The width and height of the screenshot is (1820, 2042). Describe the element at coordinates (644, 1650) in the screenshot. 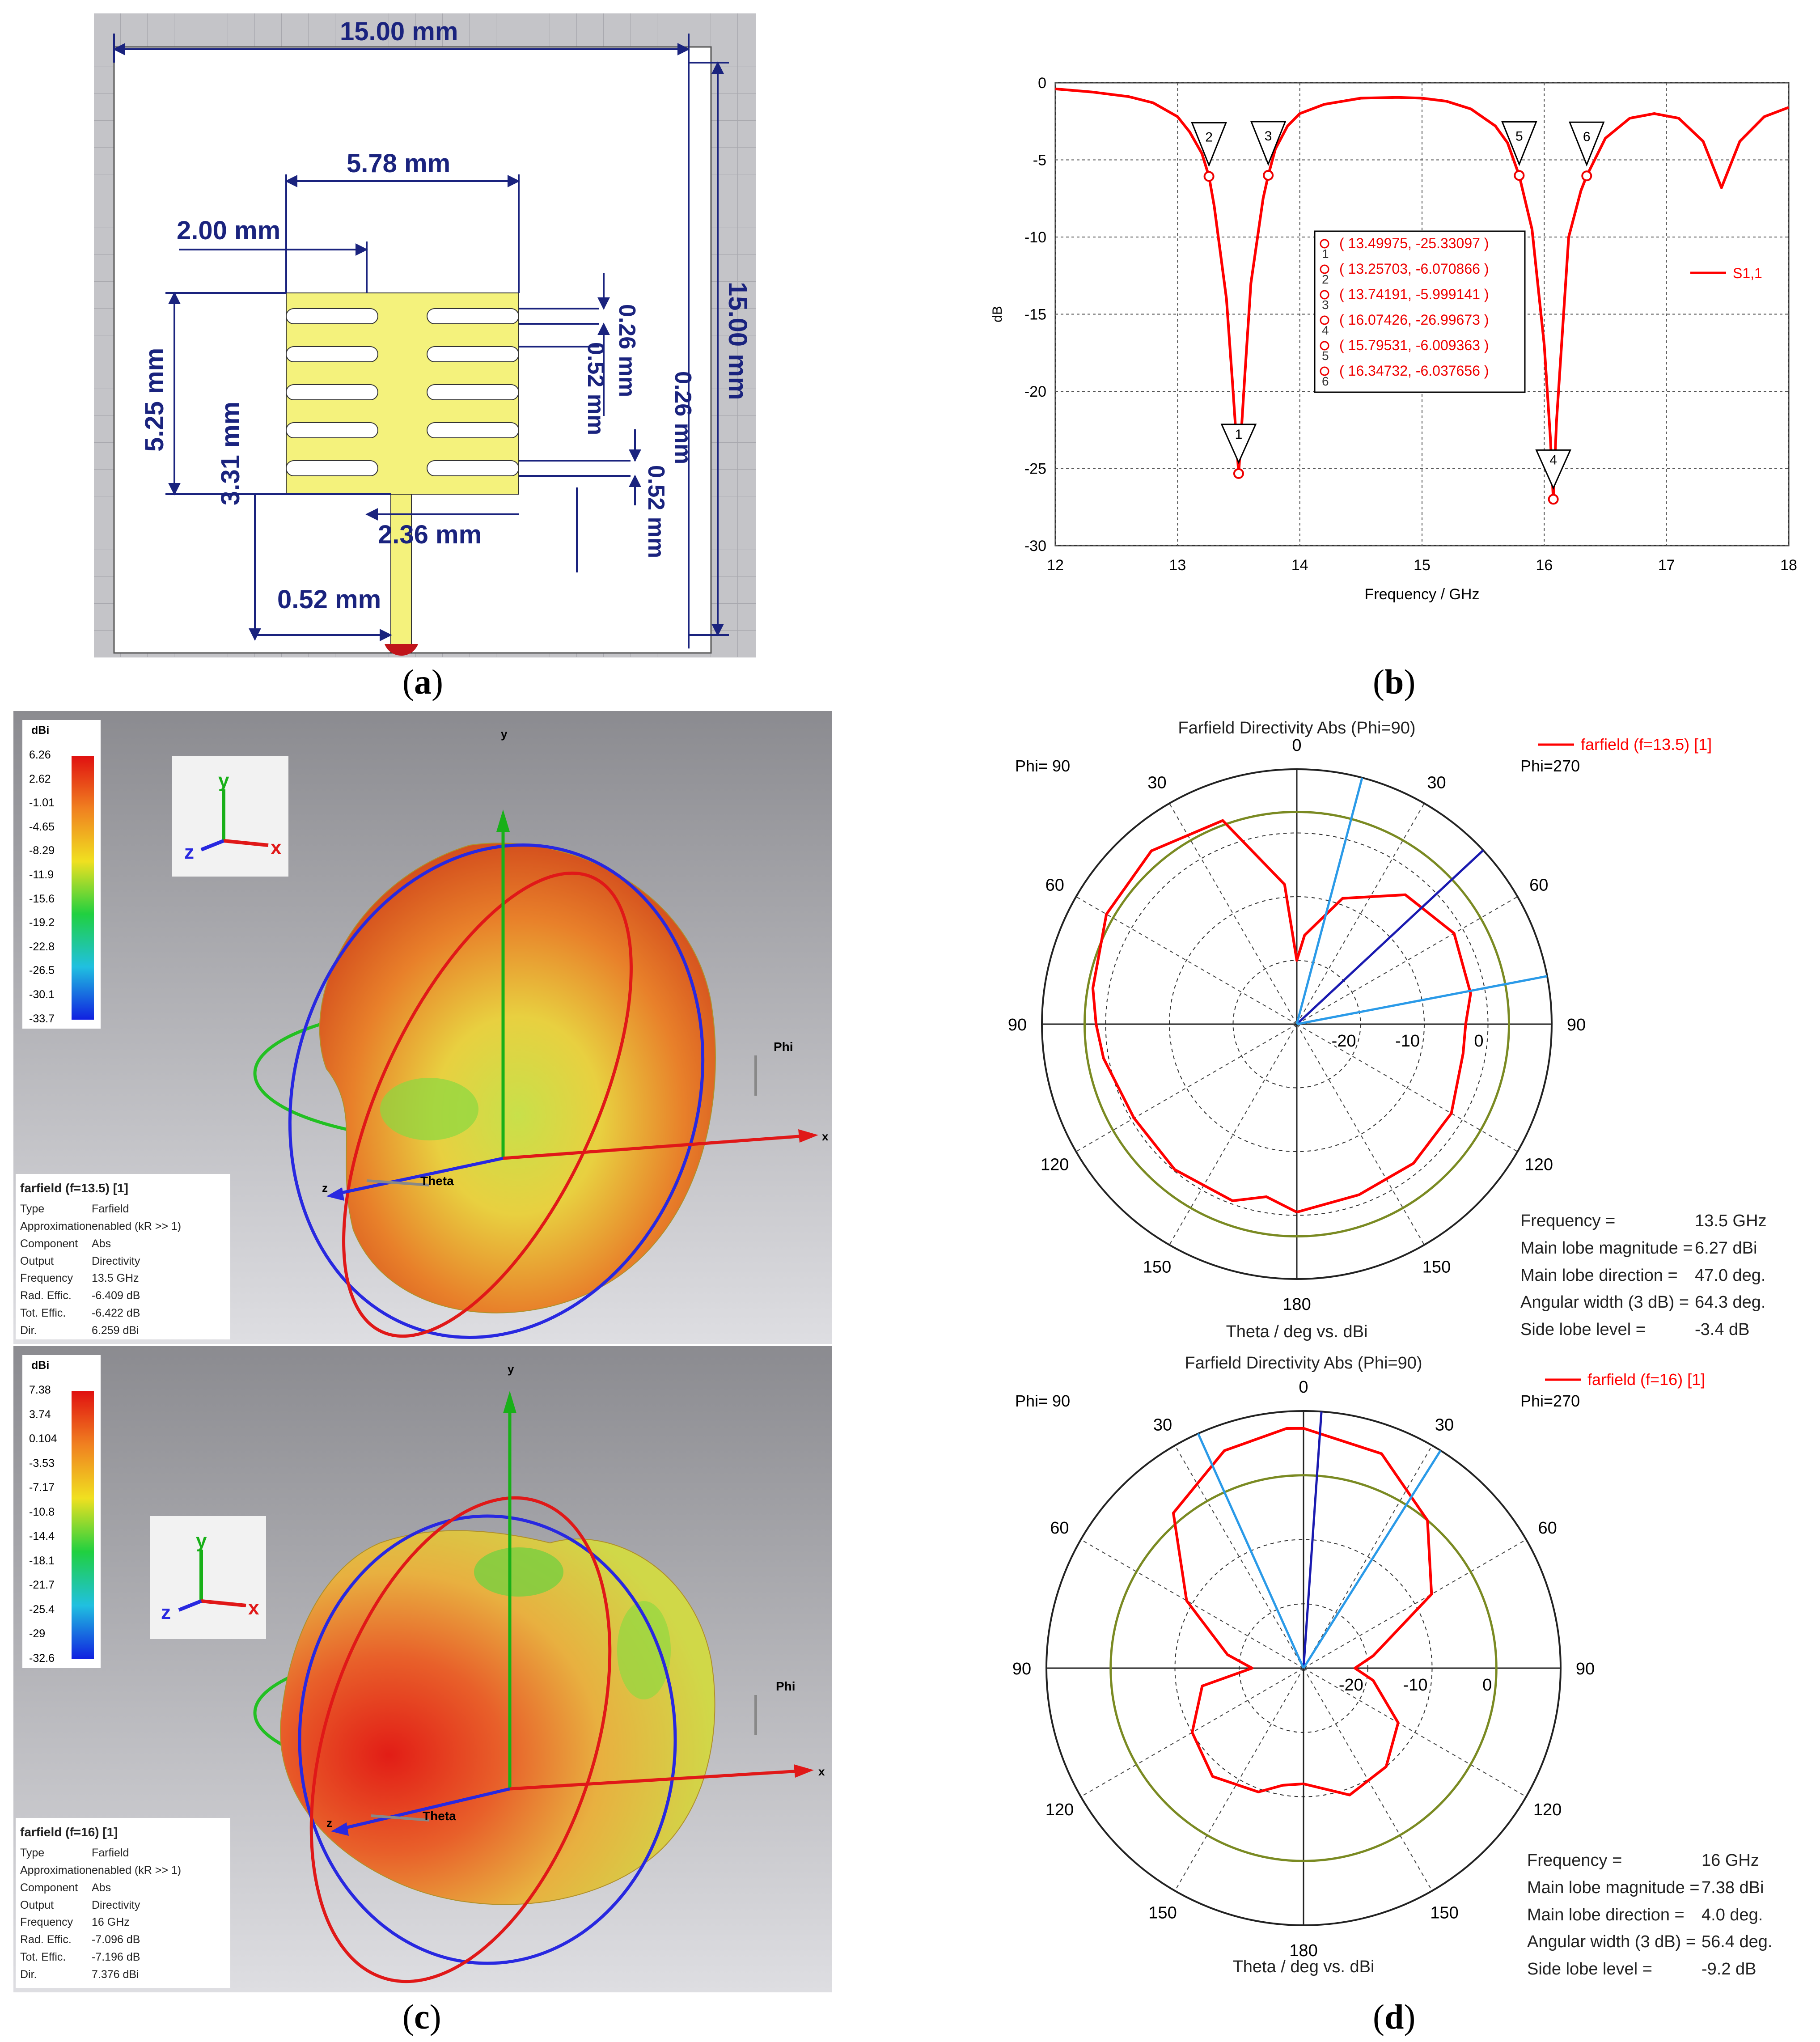

I see `null-spot` at that location.